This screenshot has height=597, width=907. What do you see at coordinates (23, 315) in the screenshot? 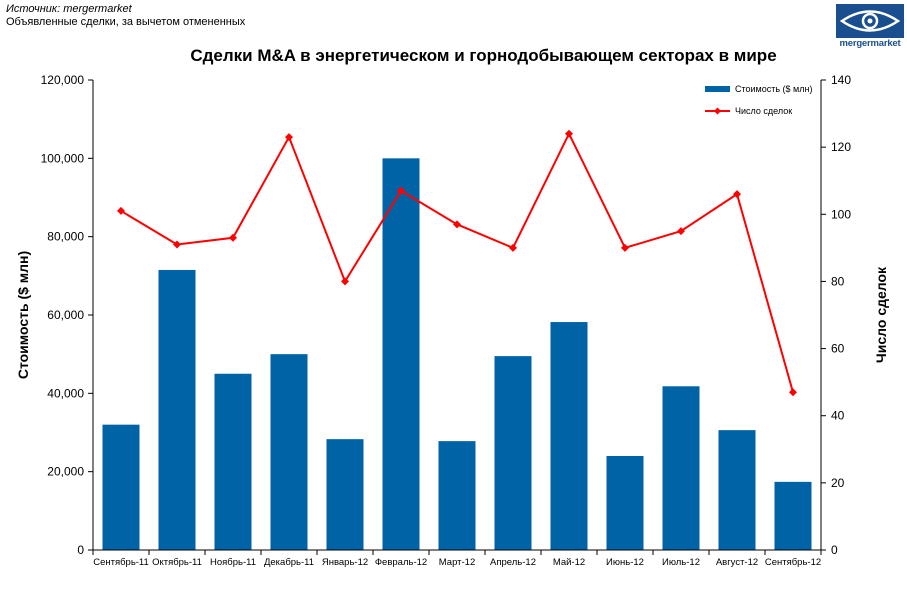
I see `y-axis-title-left: Стоимость ($ млн)` at bounding box center [23, 315].